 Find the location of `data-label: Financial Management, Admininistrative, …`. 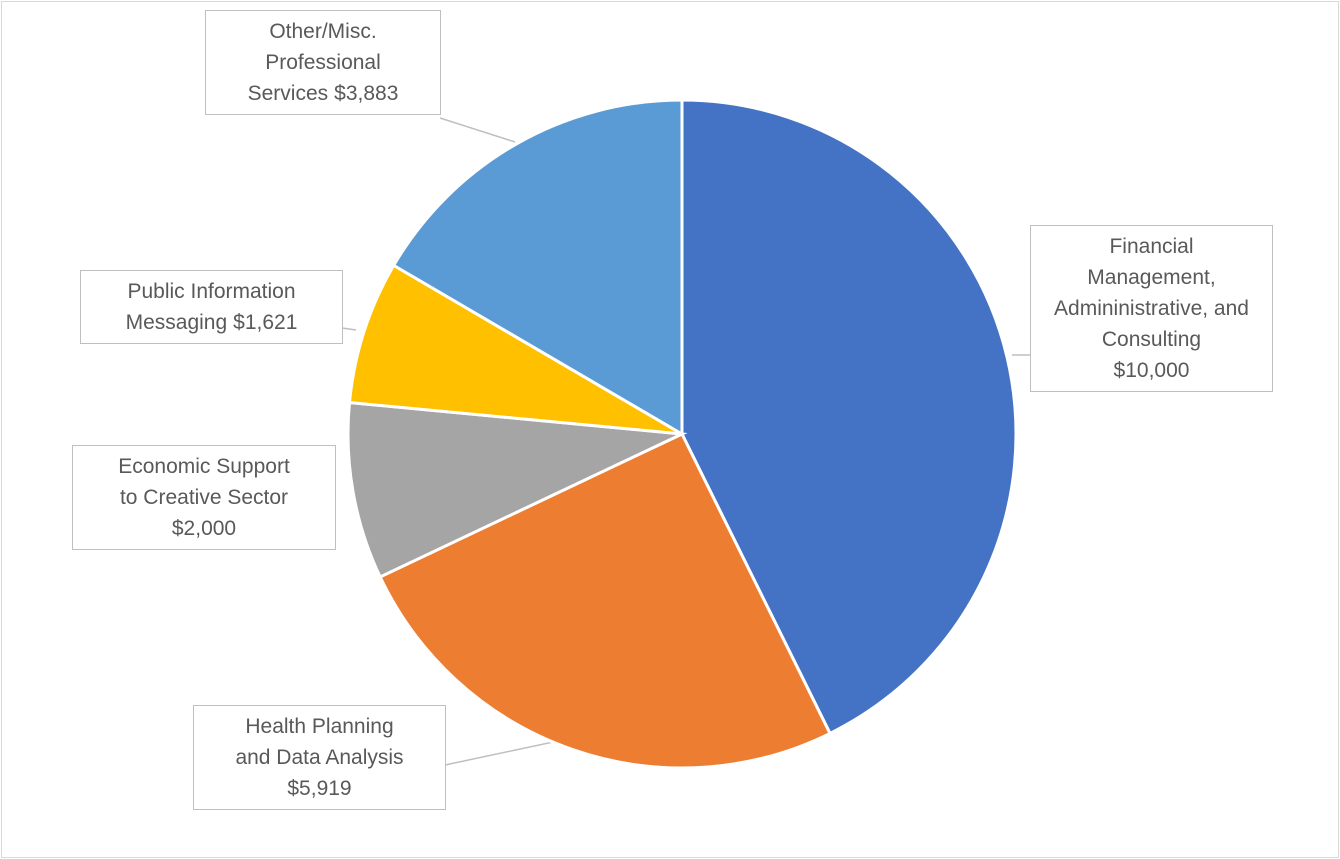

data-label: Financial Management, Admininistrative, … is located at coordinates (1151, 308).